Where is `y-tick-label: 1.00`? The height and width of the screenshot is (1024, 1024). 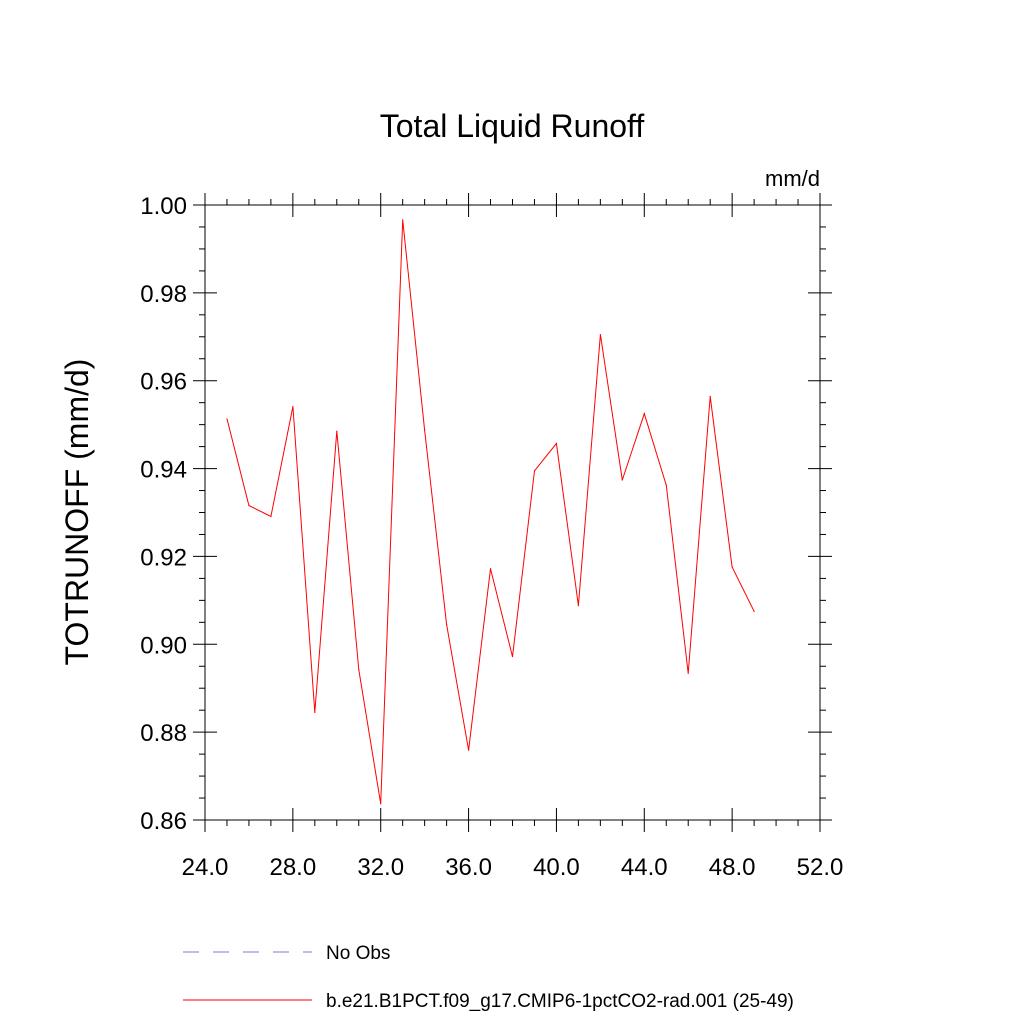 y-tick-label: 1.00 is located at coordinates (163, 206).